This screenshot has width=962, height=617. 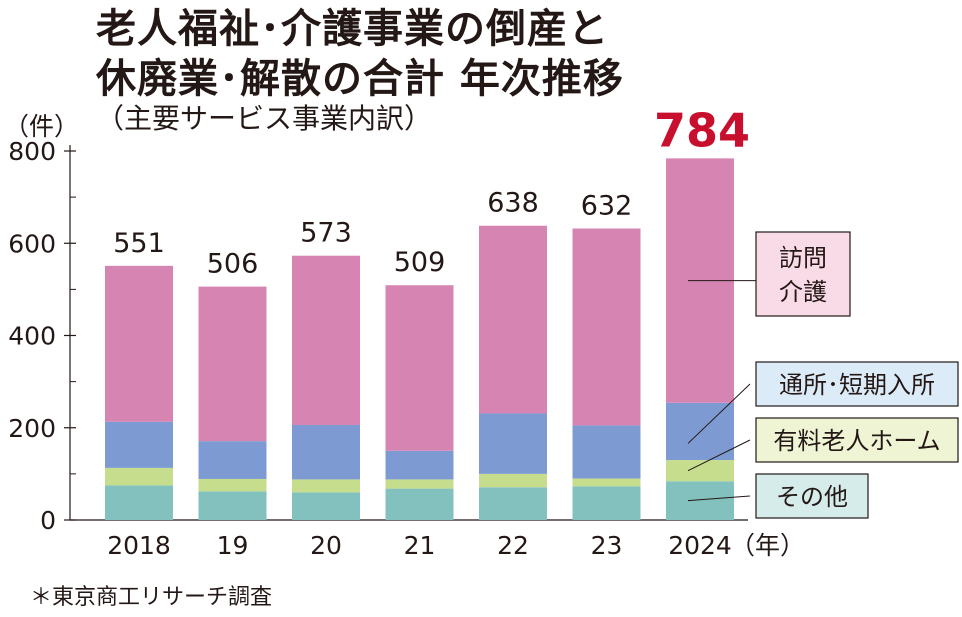 I want to click on x-tick-label: 2018, so click(x=139, y=545).